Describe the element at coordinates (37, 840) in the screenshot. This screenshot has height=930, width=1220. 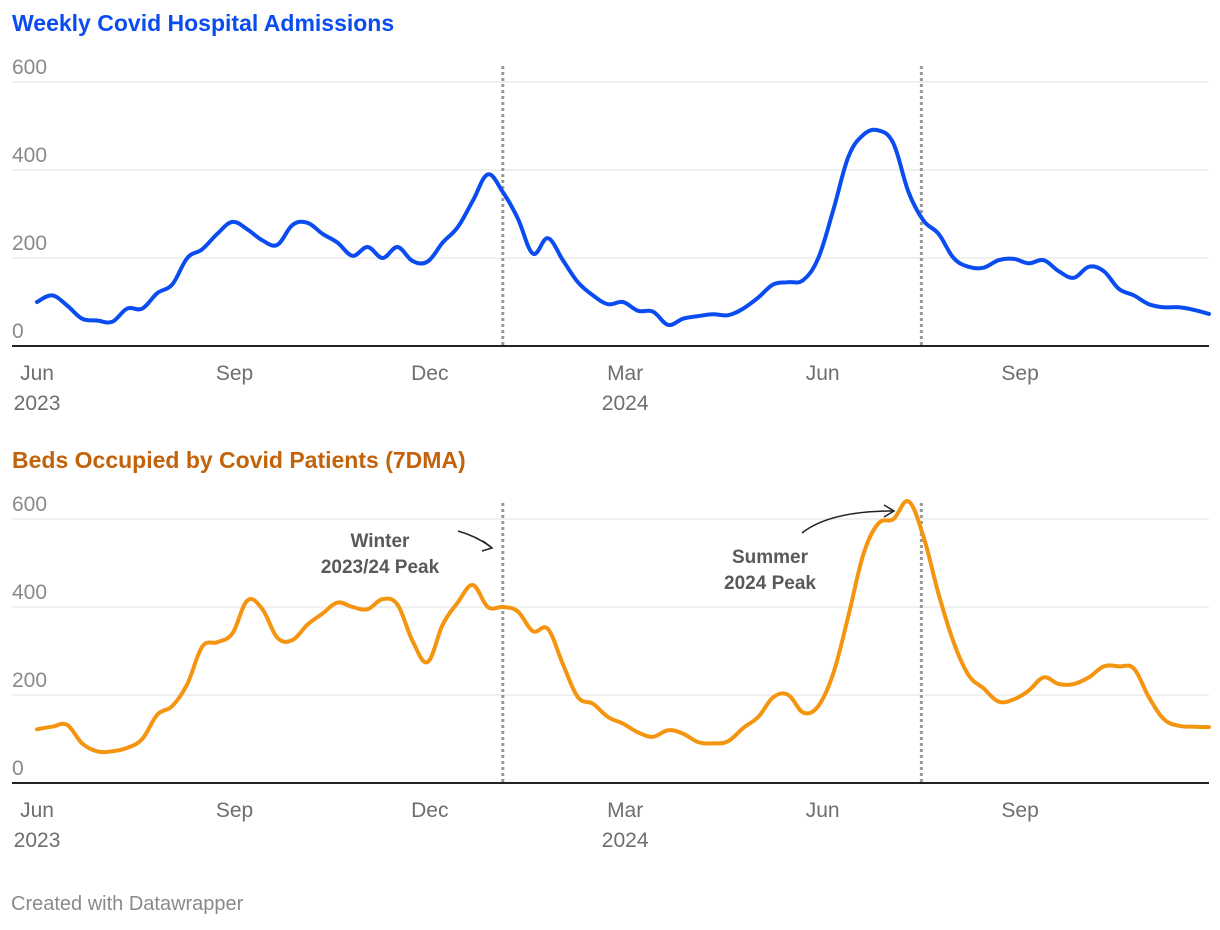
I see `beds-x-tick-year: 2023` at that location.